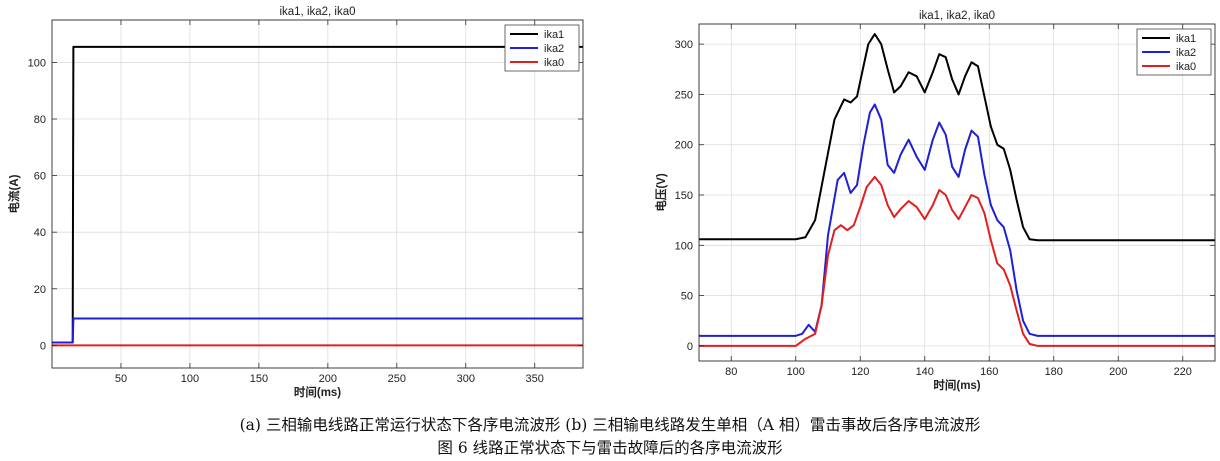 This screenshot has width=1220, height=461. Describe the element at coordinates (731, 372) in the screenshot. I see `x-tick-label: 80` at that location.